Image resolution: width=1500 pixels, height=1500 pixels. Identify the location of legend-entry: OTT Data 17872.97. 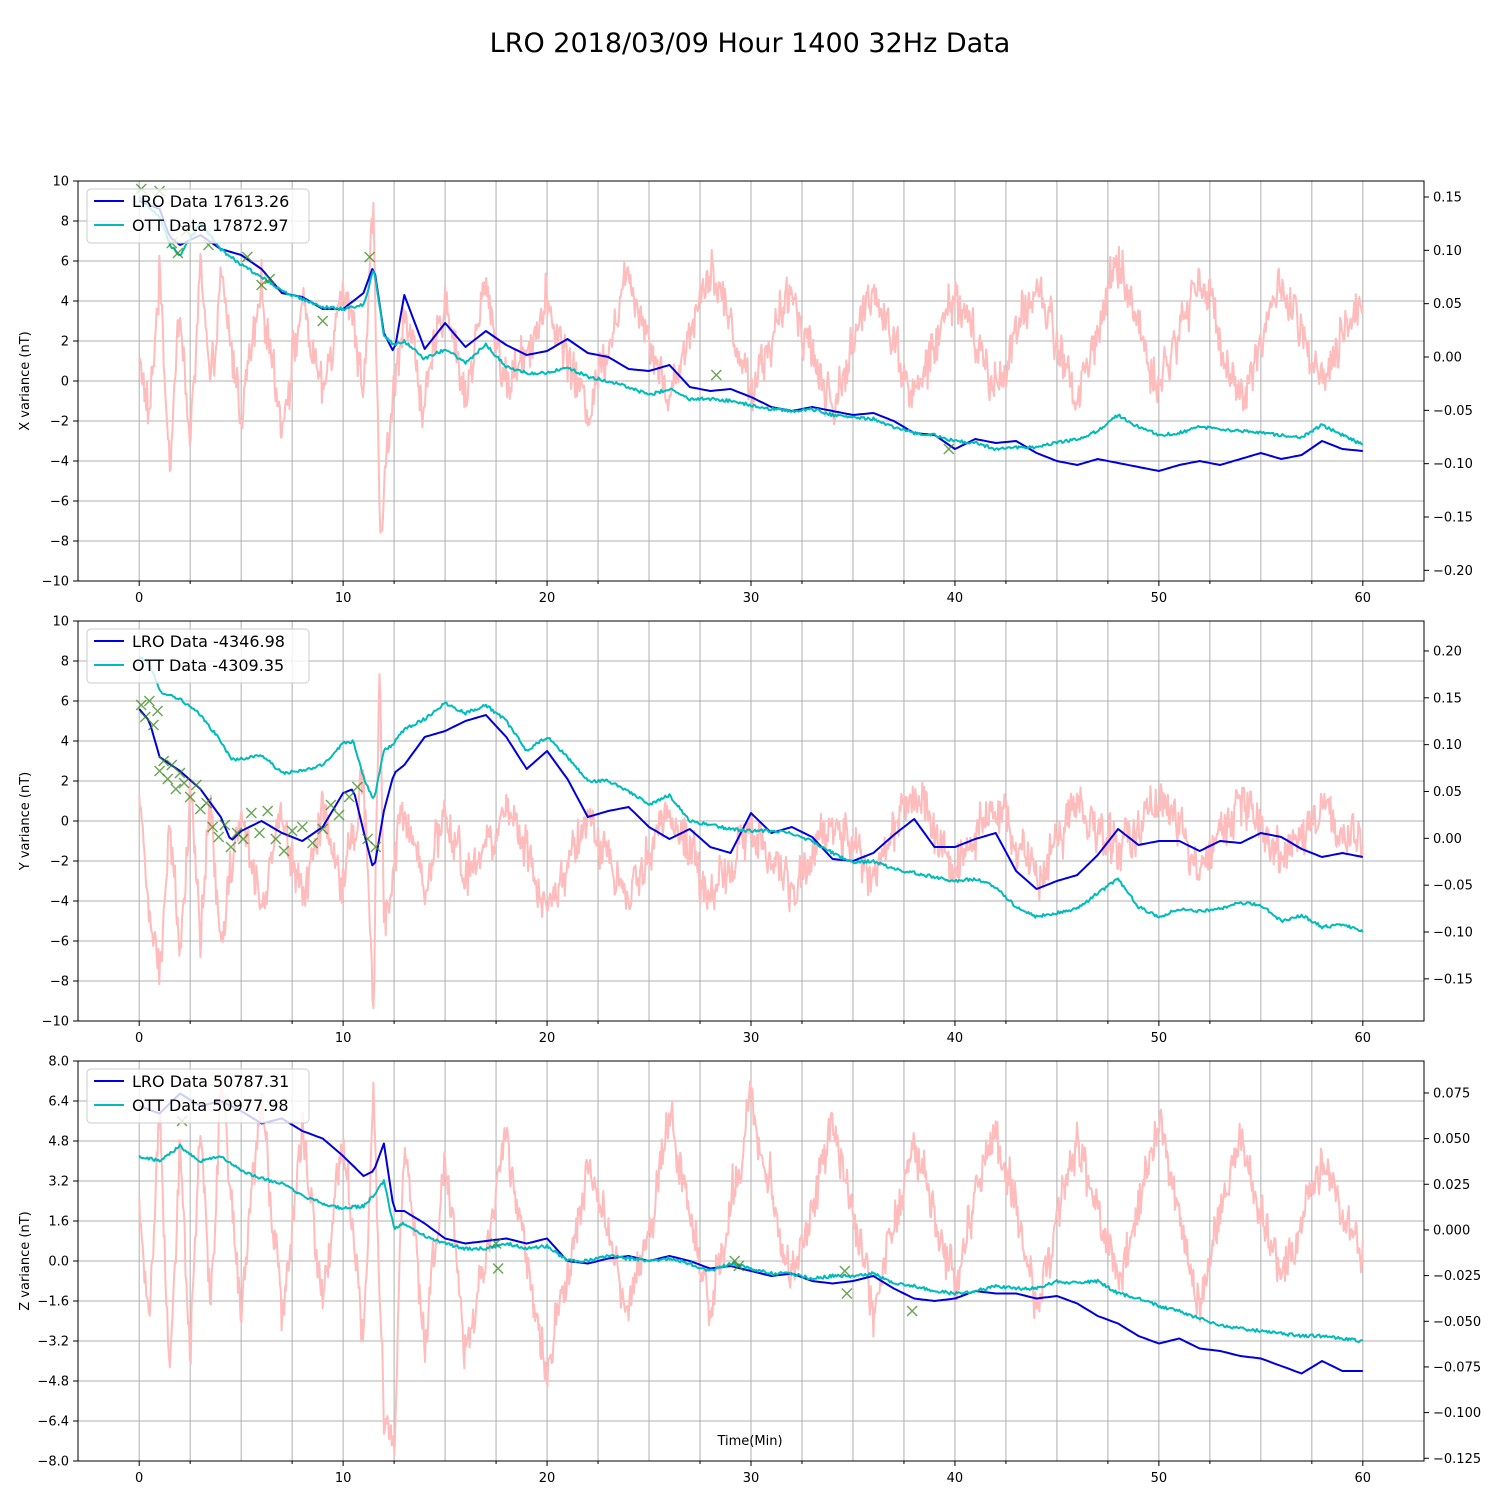
(210, 225).